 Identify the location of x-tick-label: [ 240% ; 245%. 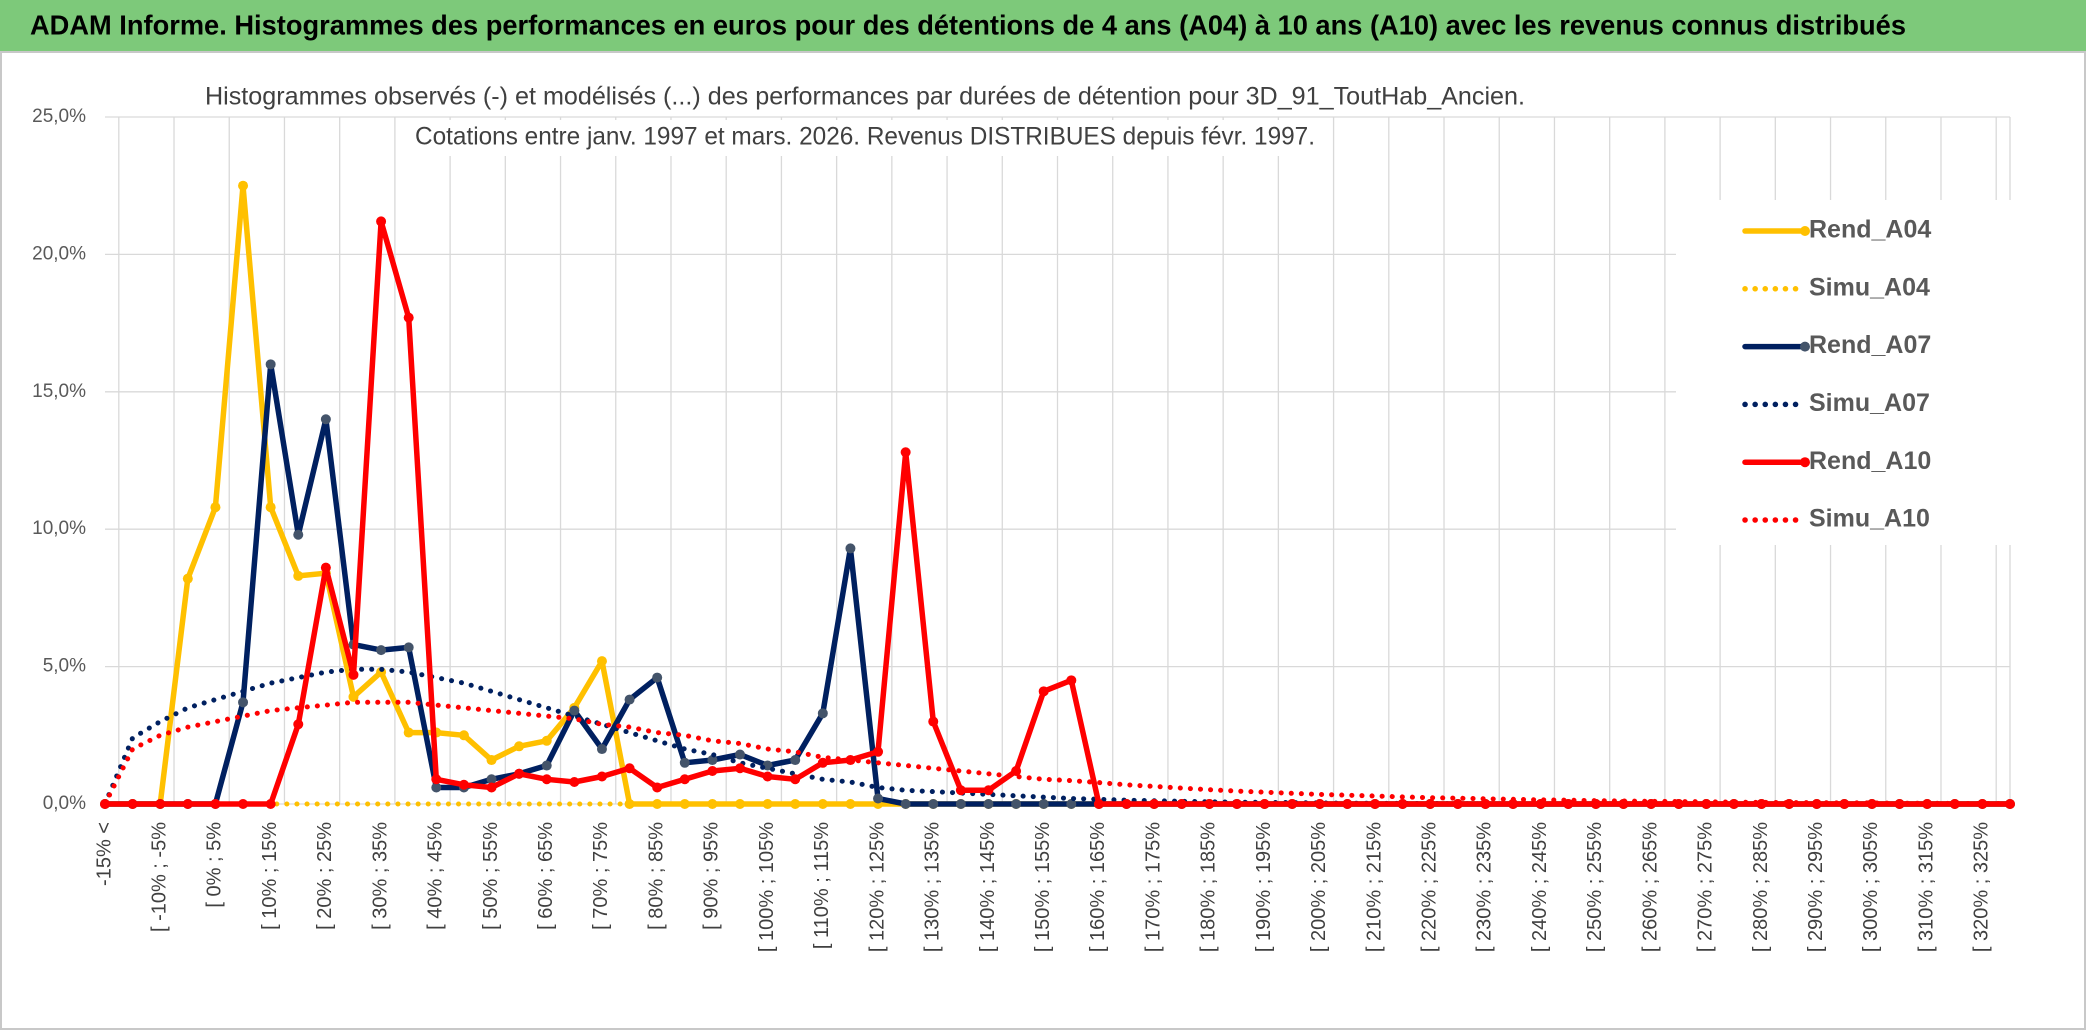
(1540, 887).